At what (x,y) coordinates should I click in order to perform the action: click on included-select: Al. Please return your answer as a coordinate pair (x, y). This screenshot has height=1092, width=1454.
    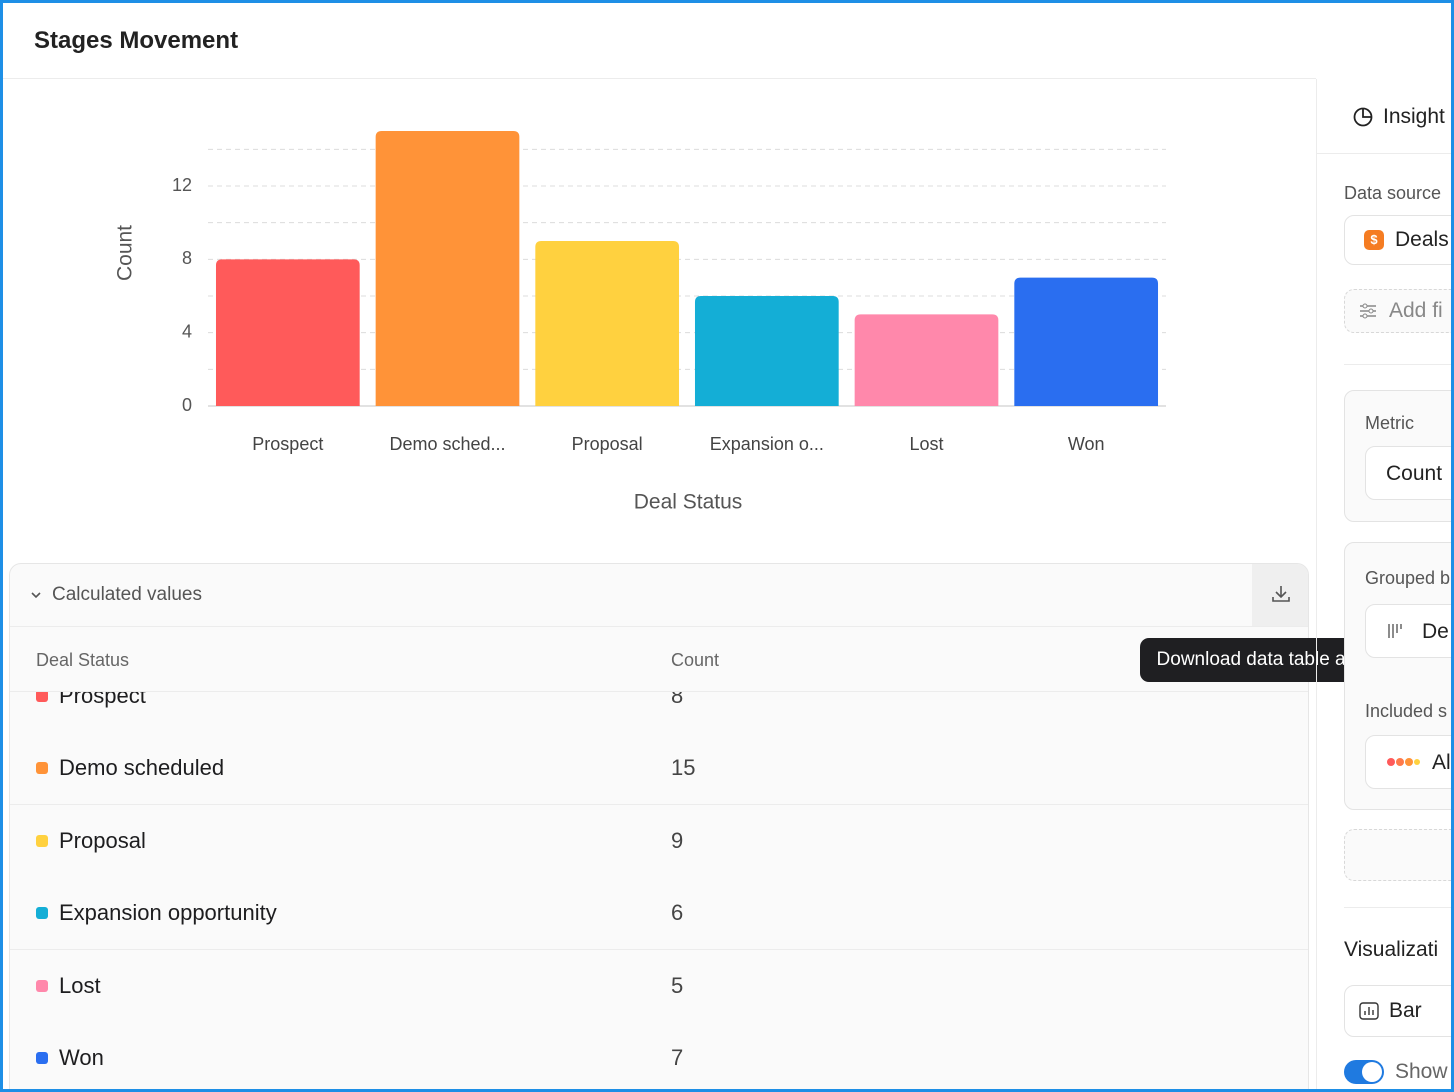
    Looking at the image, I should click on (1408, 762).